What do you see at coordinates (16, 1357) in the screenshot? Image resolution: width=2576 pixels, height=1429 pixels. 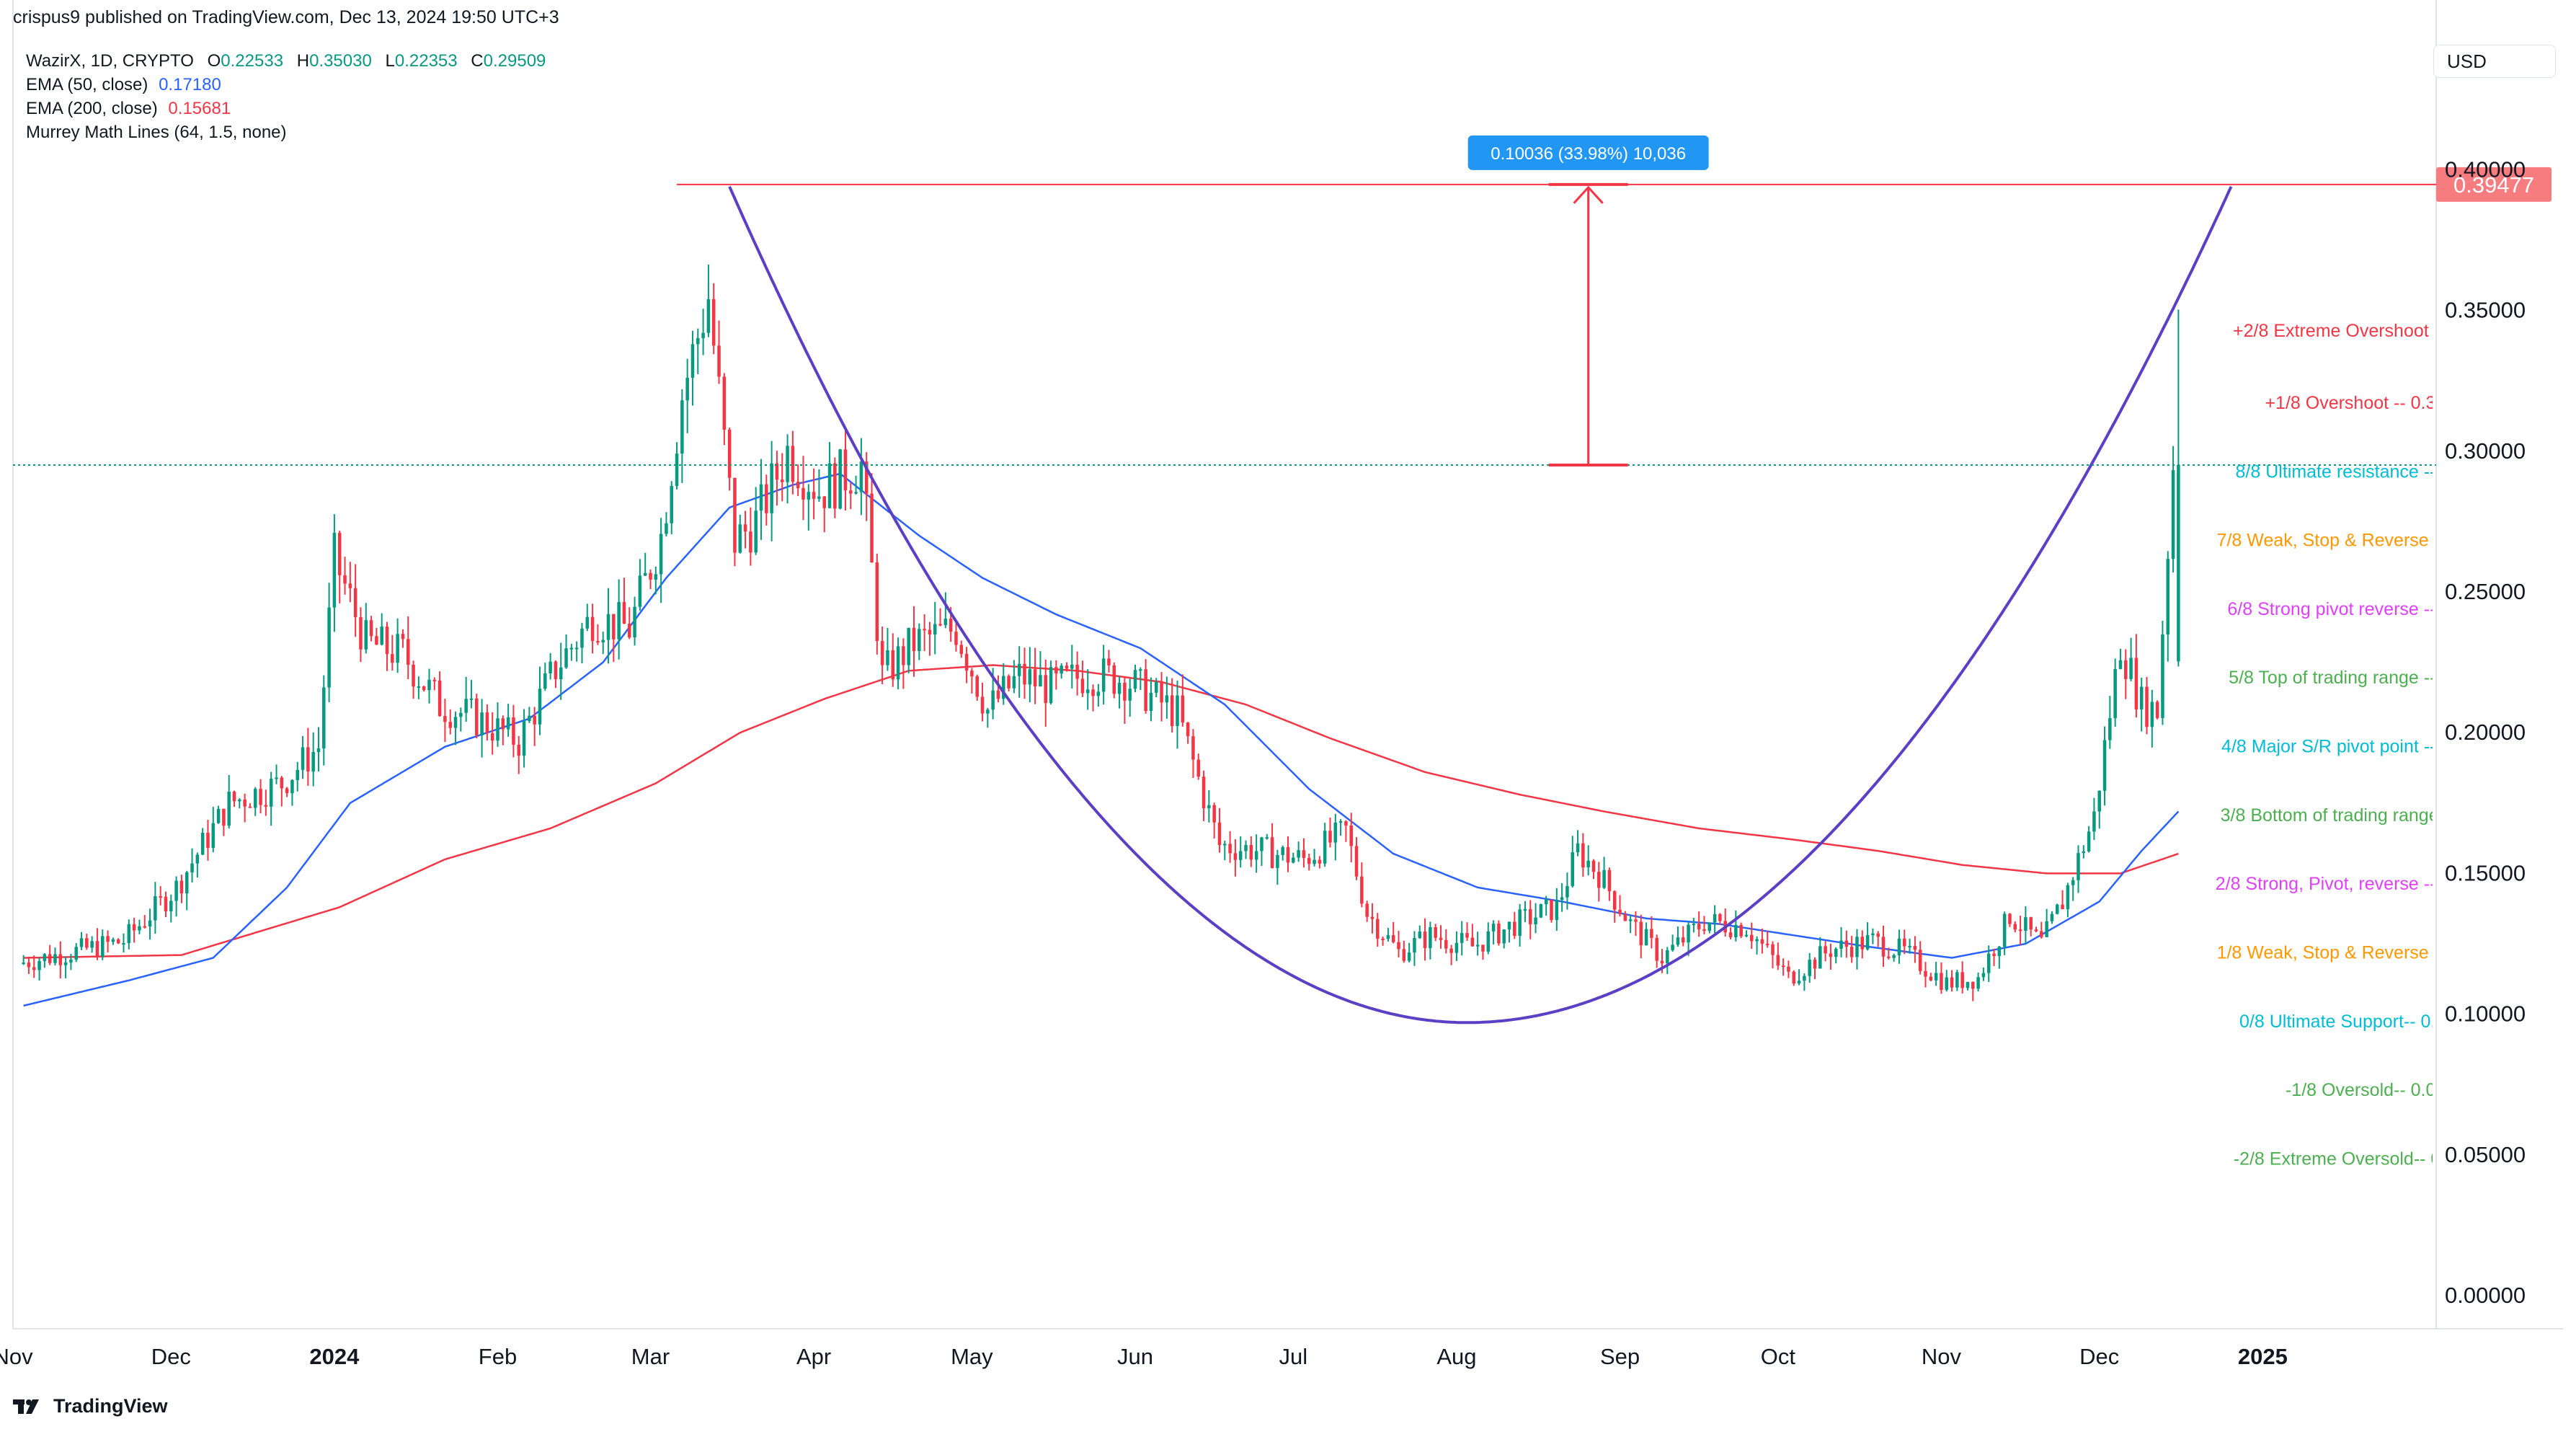 I see `x-tick-label: Nov` at bounding box center [16, 1357].